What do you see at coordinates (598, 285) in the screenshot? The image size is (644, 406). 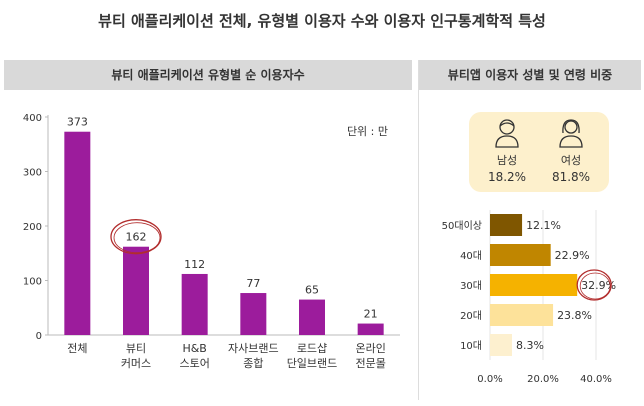 I see `age-data-label: 32.9%` at bounding box center [598, 285].